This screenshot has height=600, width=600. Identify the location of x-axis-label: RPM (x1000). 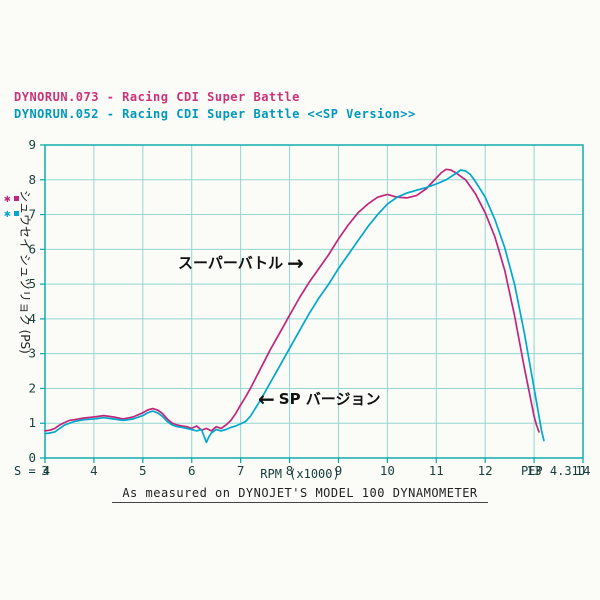
(300, 474).